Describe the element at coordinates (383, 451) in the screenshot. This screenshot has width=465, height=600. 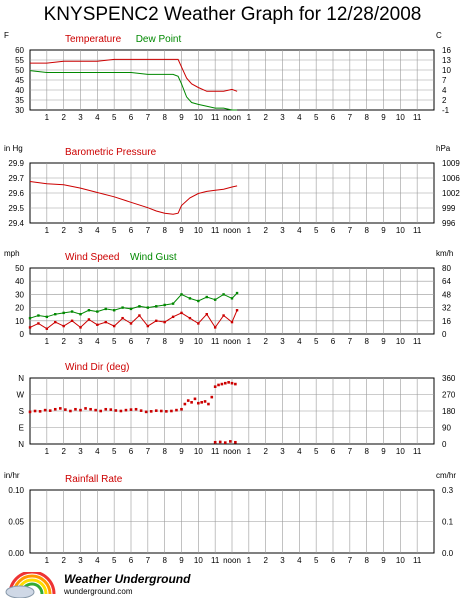
I see `hour-tick-label: 9` at that location.